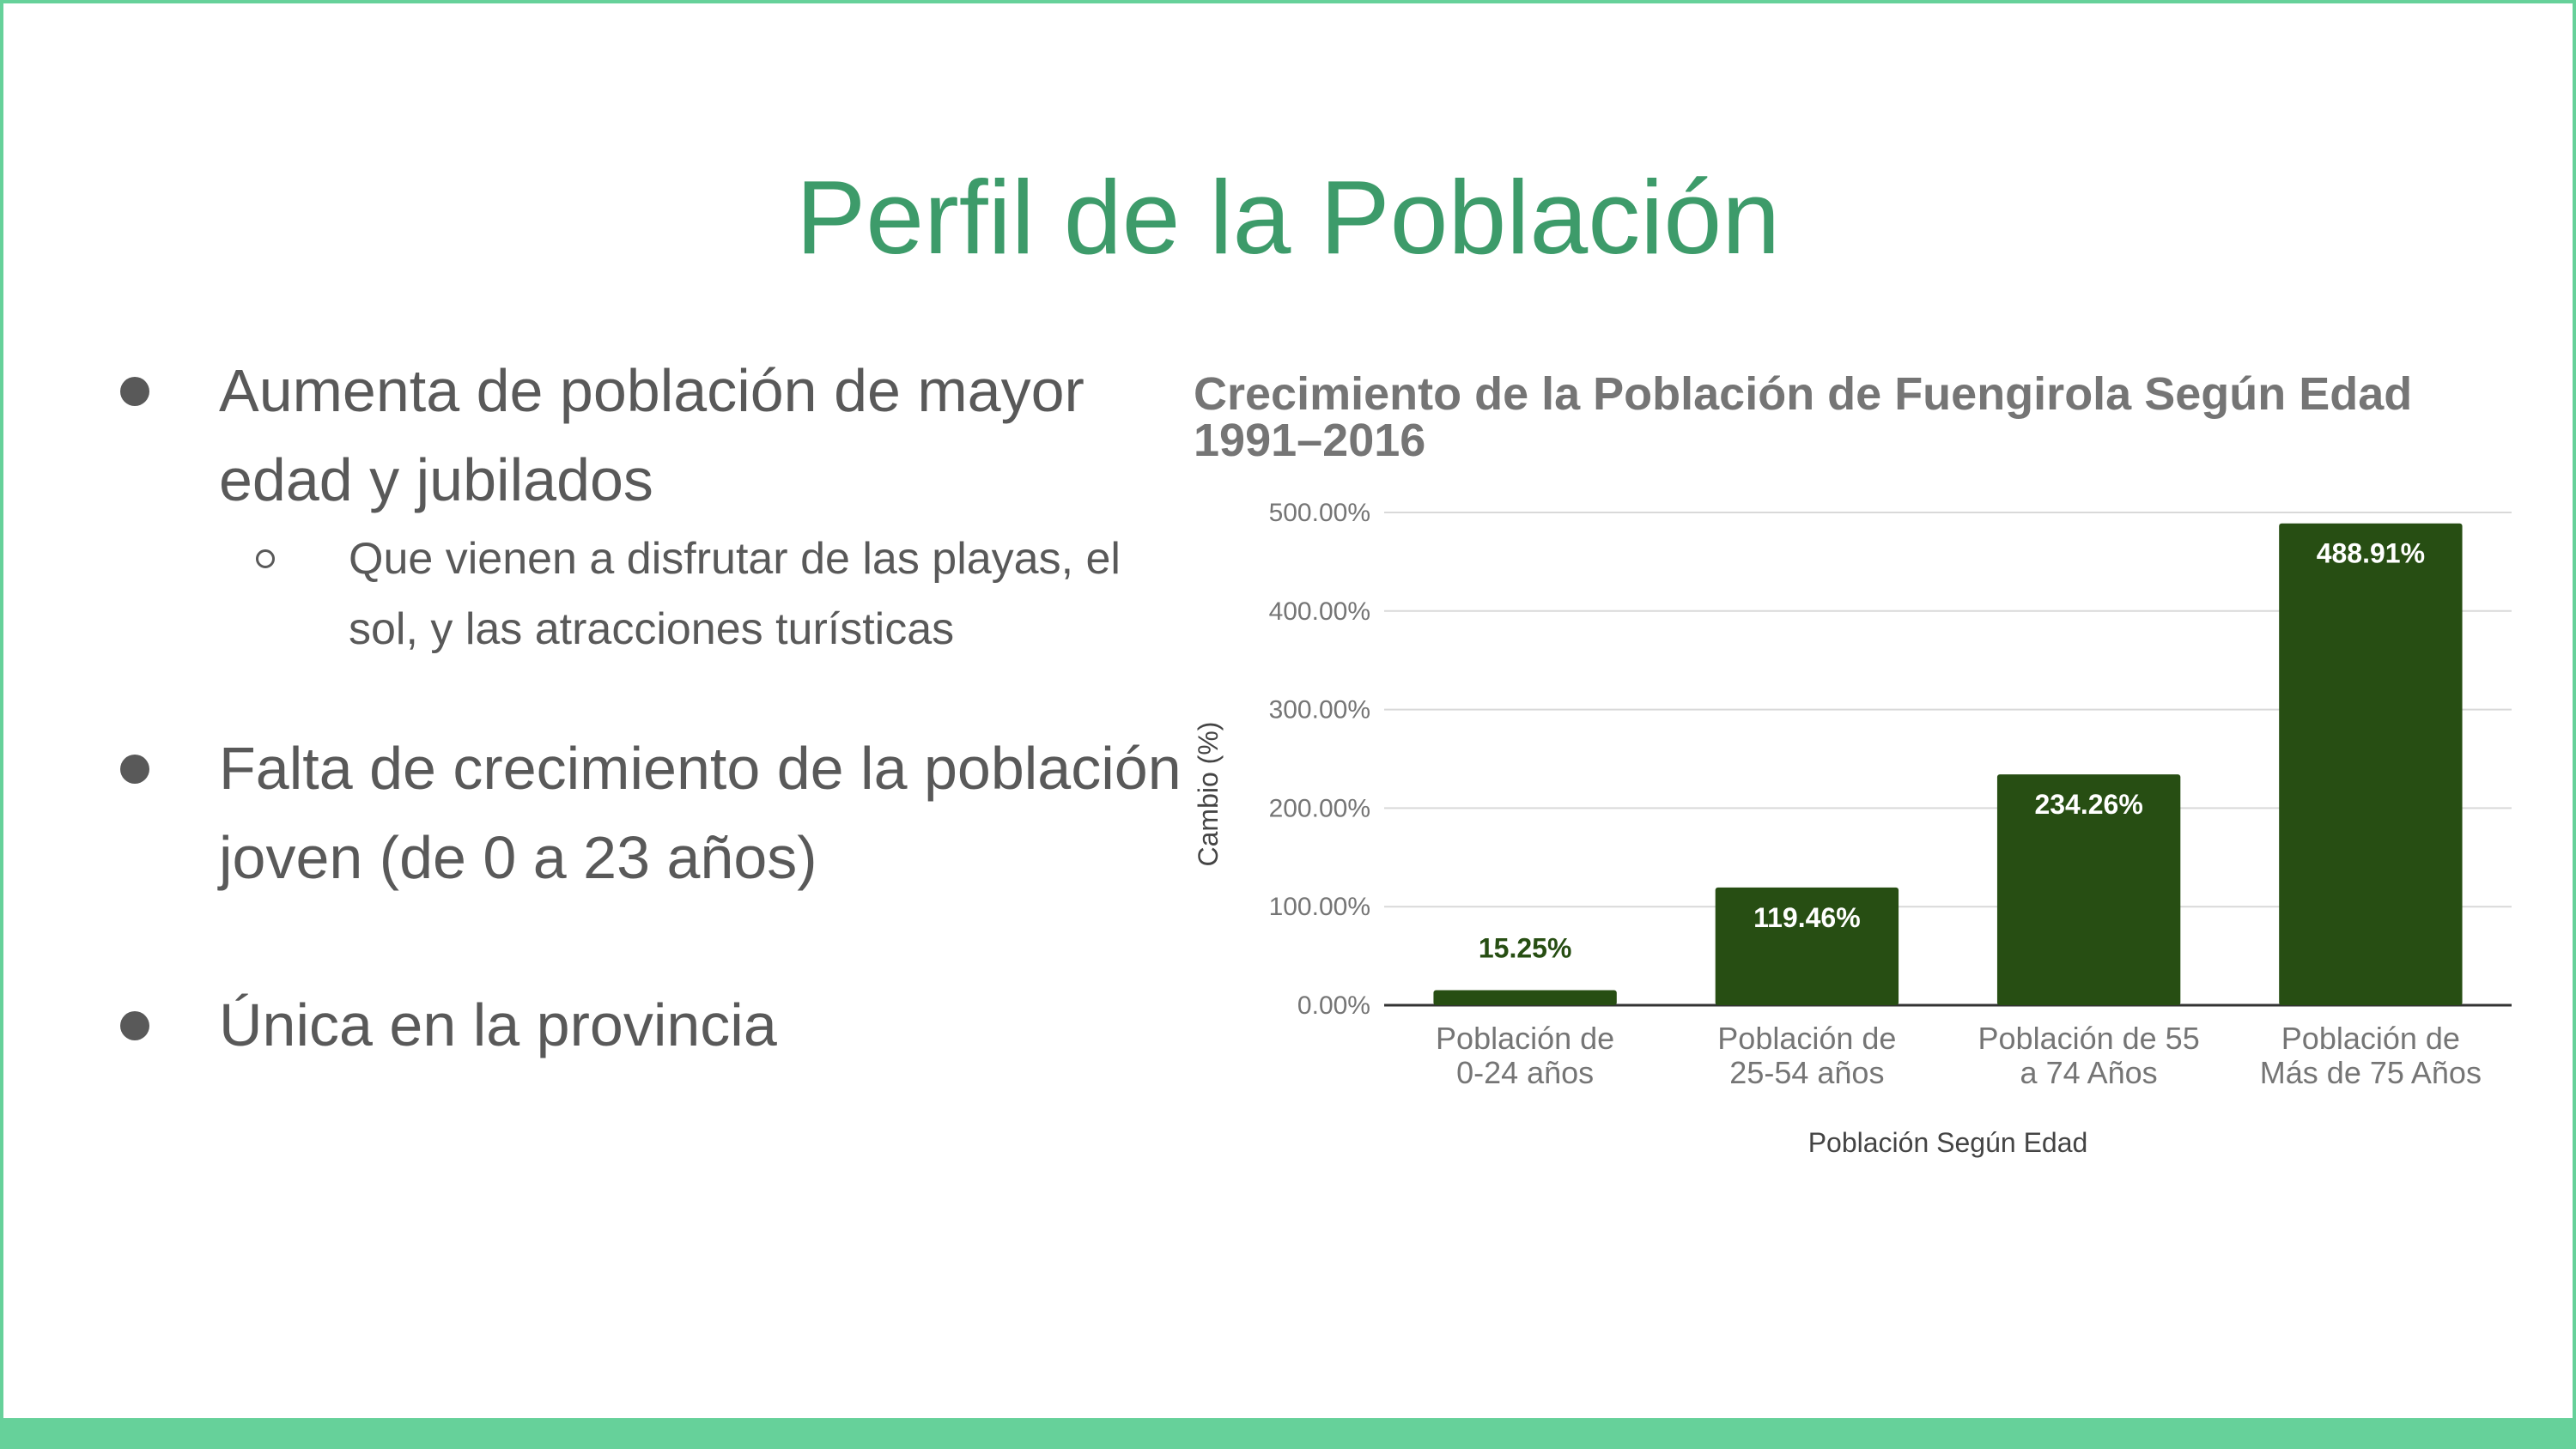 This screenshot has height=1449, width=2576. I want to click on x-tick-label: 0-24 años, so click(1525, 1072).